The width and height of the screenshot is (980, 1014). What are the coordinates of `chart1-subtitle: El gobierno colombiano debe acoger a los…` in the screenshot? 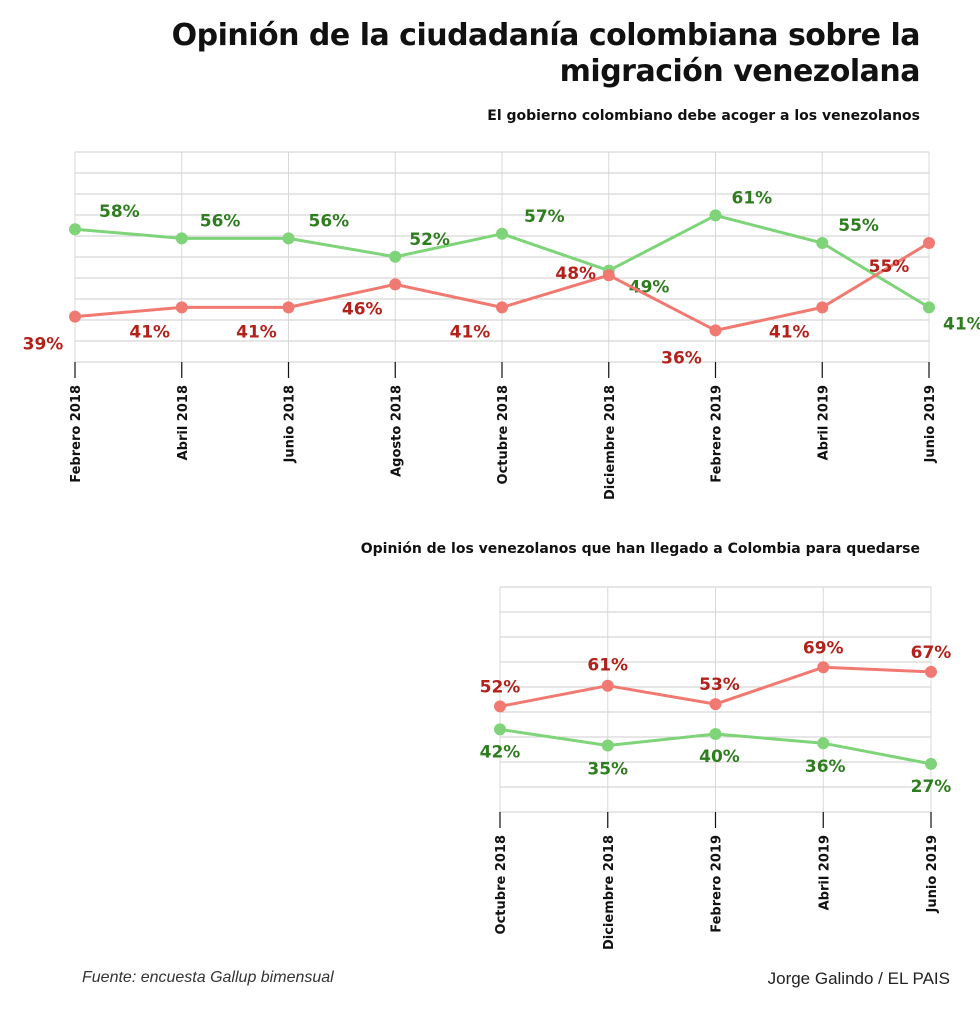 It's located at (703, 116).